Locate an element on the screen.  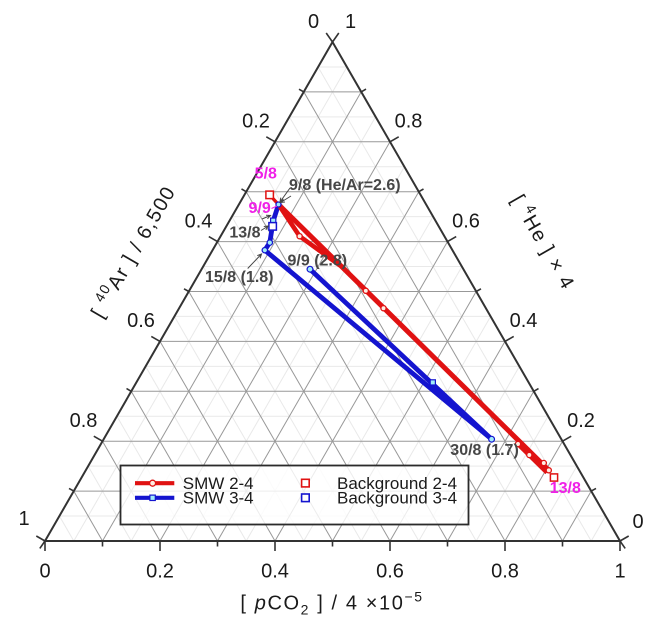
svg-text: [ pCO2 ] / 4 ×10−5 is located at coordinates (331, 603).